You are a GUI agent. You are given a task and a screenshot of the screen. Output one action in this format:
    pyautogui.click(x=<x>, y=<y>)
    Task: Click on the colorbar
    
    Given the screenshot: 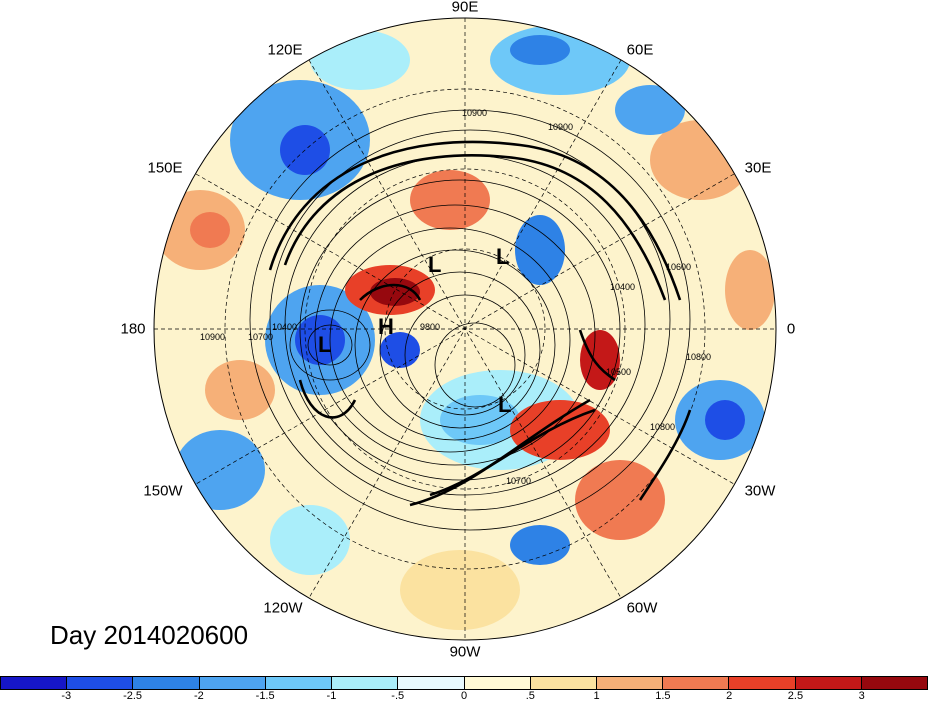 What is the action you would take?
    pyautogui.click(x=464, y=683)
    